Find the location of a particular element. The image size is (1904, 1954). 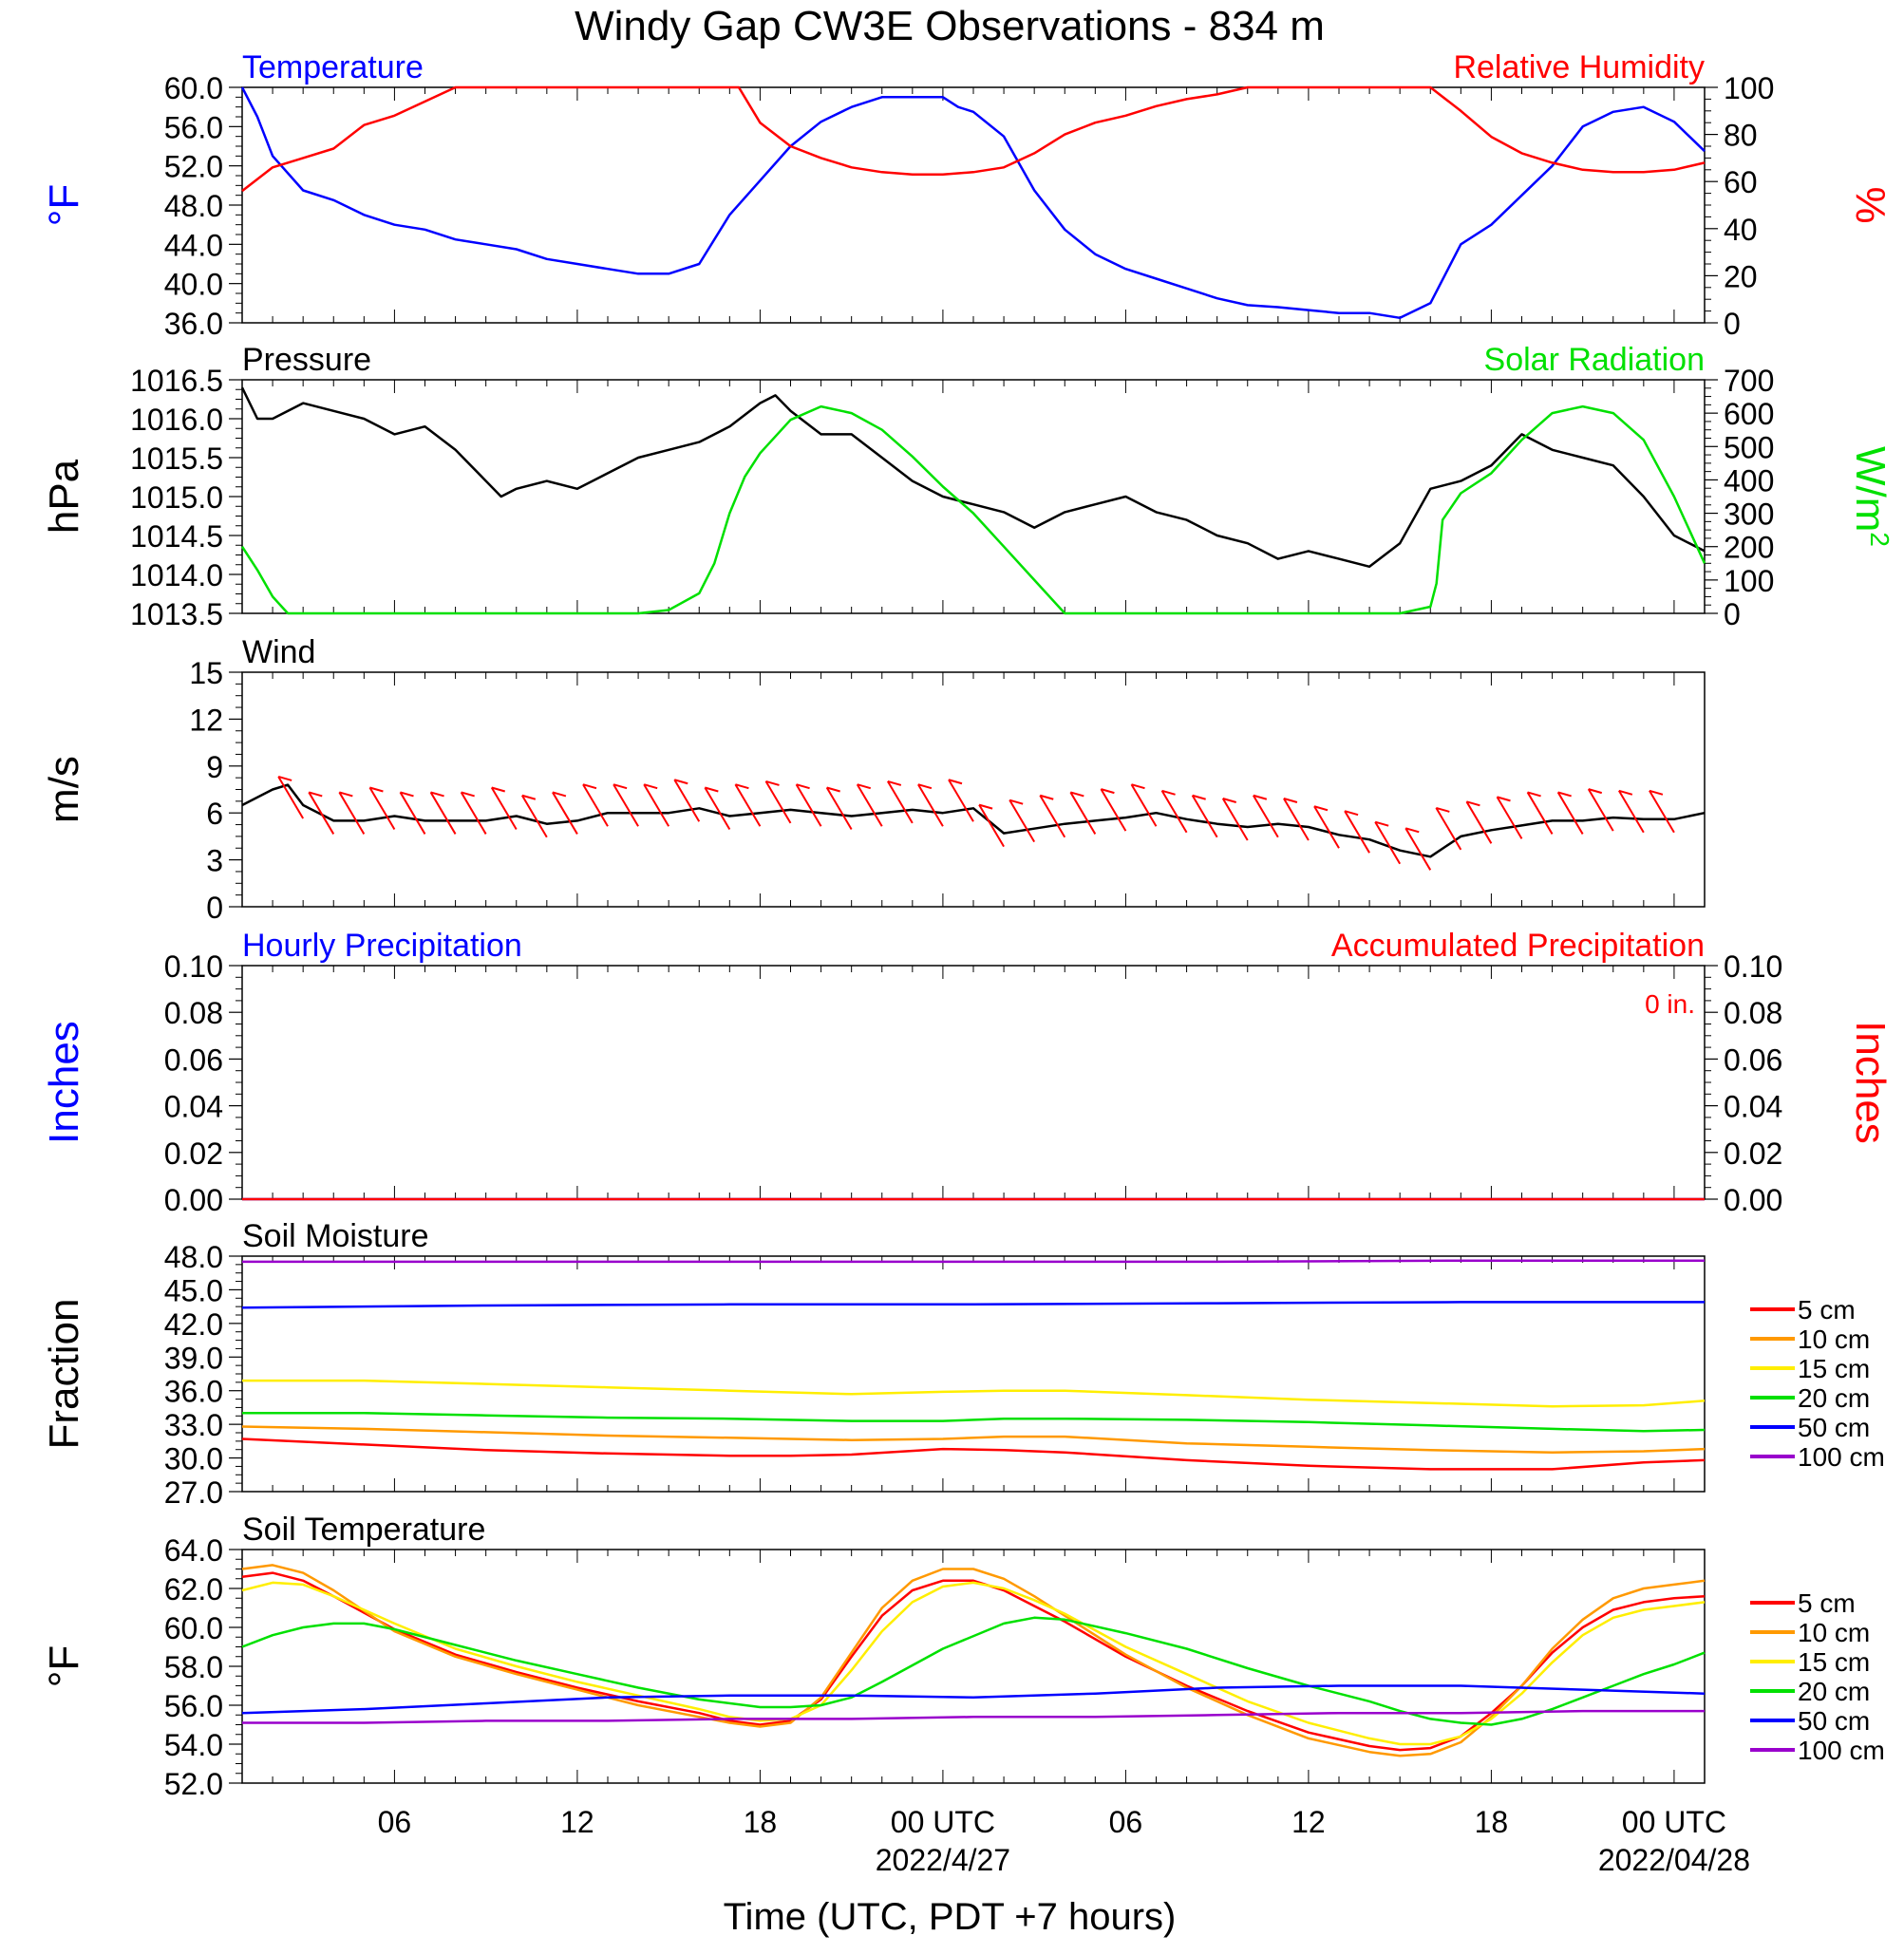

y-tick-label: 27.0 is located at coordinates (194, 1492).